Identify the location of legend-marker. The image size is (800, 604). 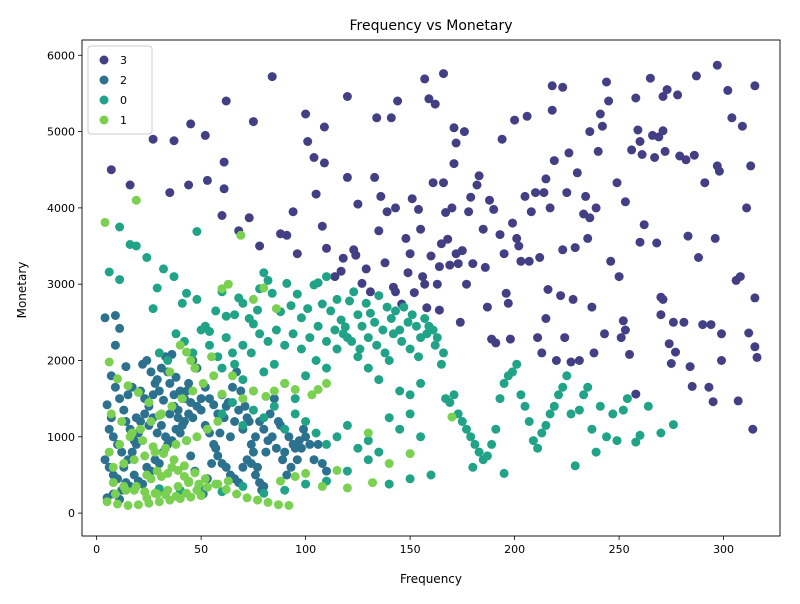
(104, 120).